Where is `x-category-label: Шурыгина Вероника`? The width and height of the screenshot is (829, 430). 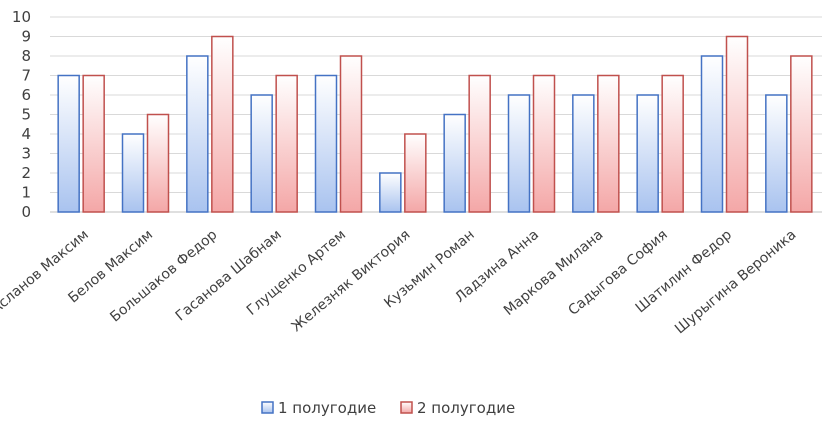 x-category-label: Шурыгина Вероника is located at coordinates (735, 282).